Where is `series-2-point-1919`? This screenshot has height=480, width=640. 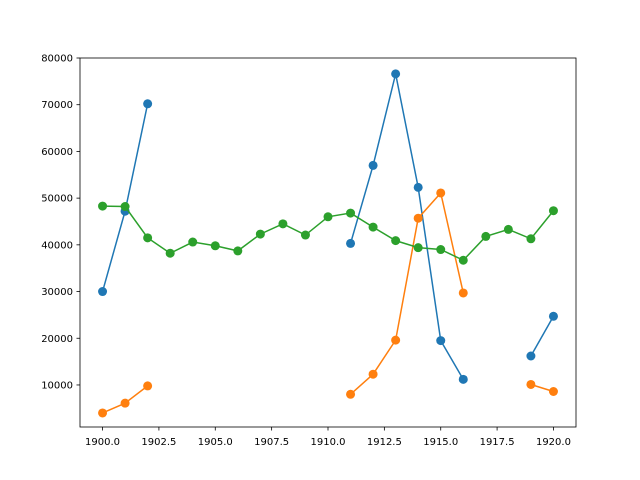
series-2-point-1919 is located at coordinates (531, 384).